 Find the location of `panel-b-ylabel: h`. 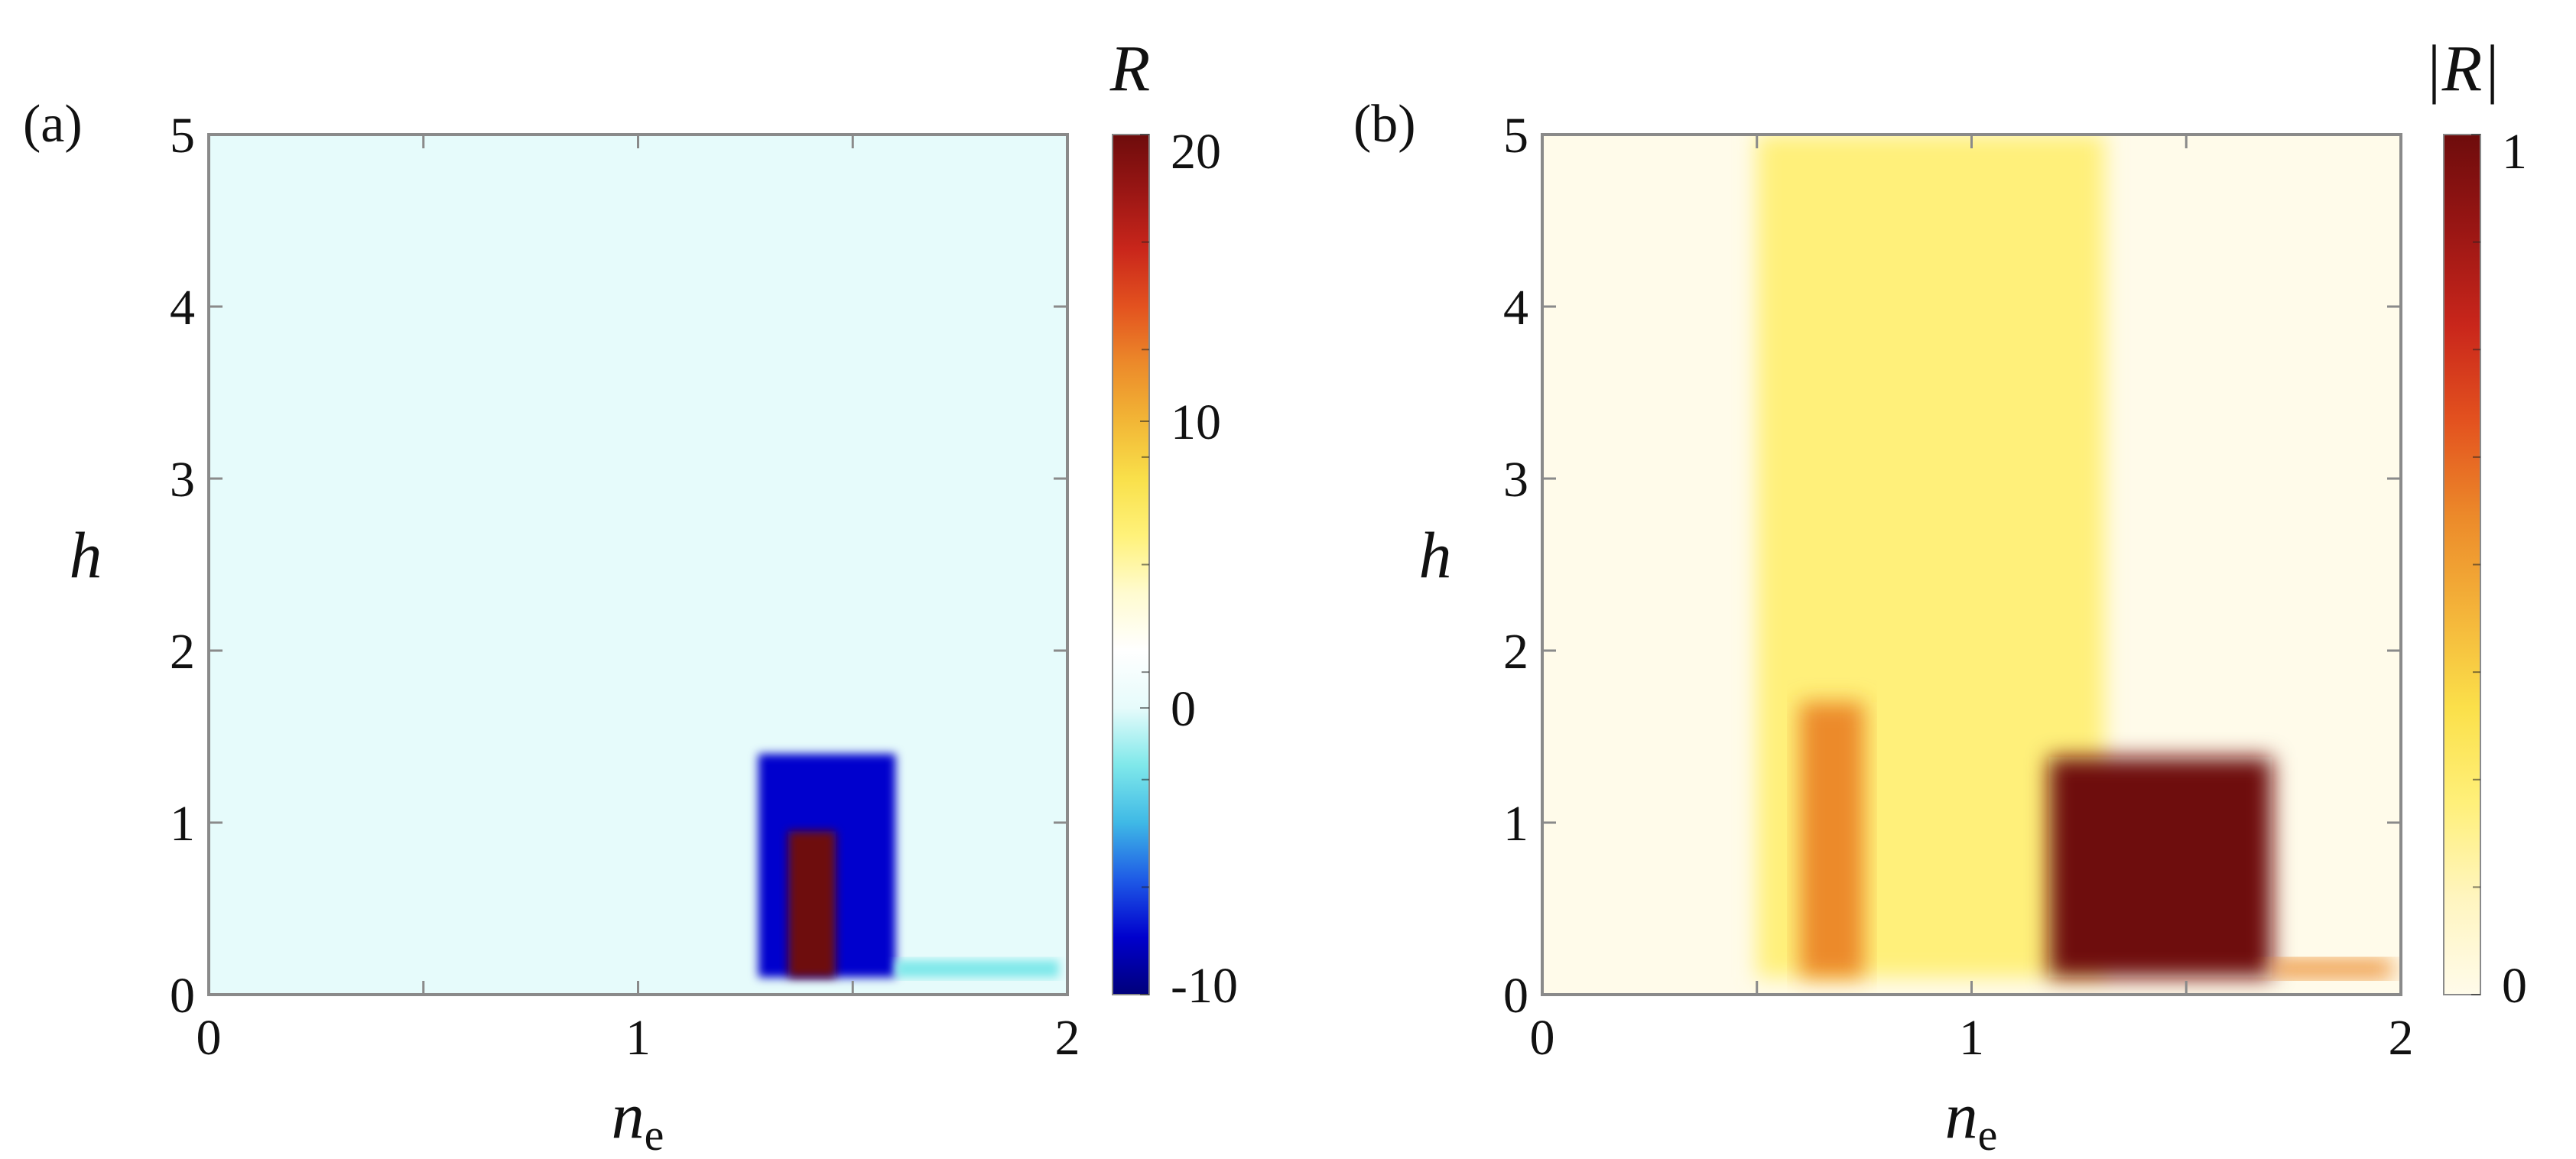

panel-b-ylabel: h is located at coordinates (1436, 555).